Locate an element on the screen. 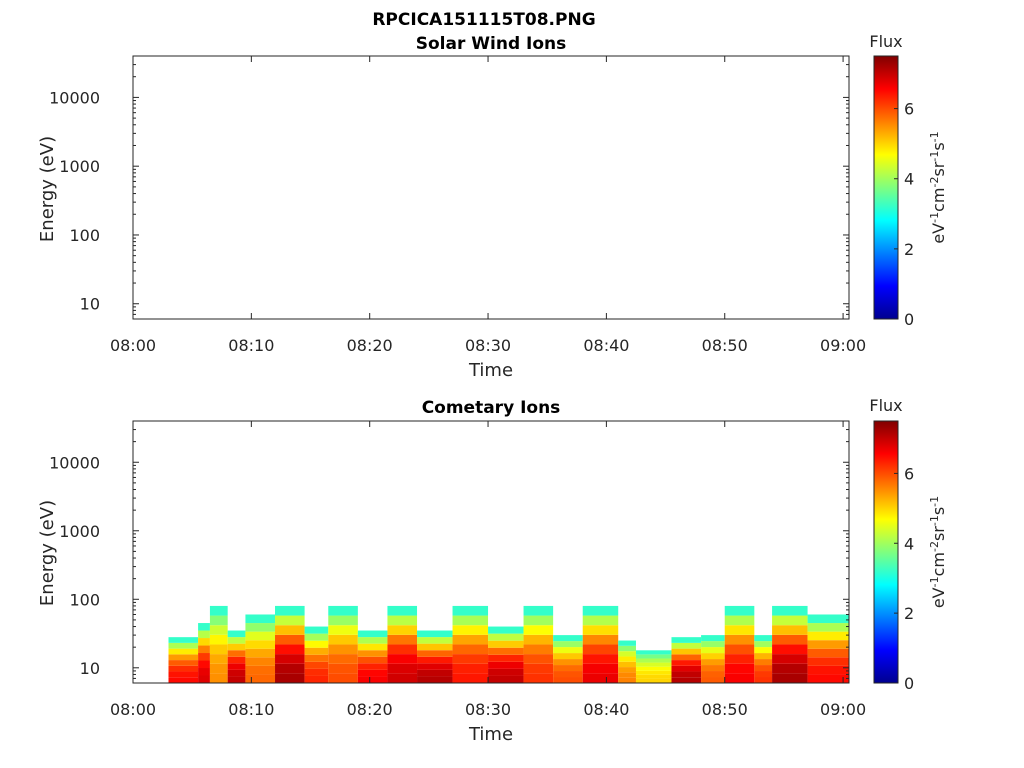 This screenshot has height=768, width=1024. colorbar-tick-label: 2 is located at coordinates (909, 249).